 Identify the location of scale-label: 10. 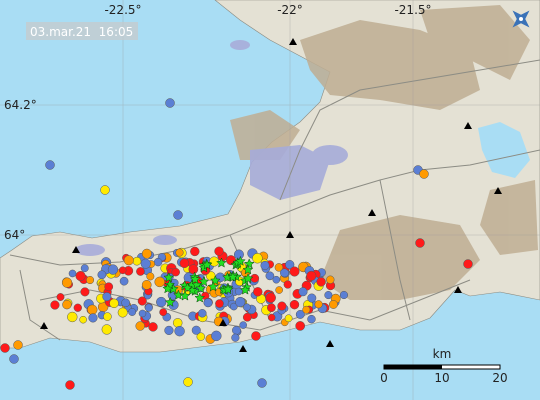
(441, 378).